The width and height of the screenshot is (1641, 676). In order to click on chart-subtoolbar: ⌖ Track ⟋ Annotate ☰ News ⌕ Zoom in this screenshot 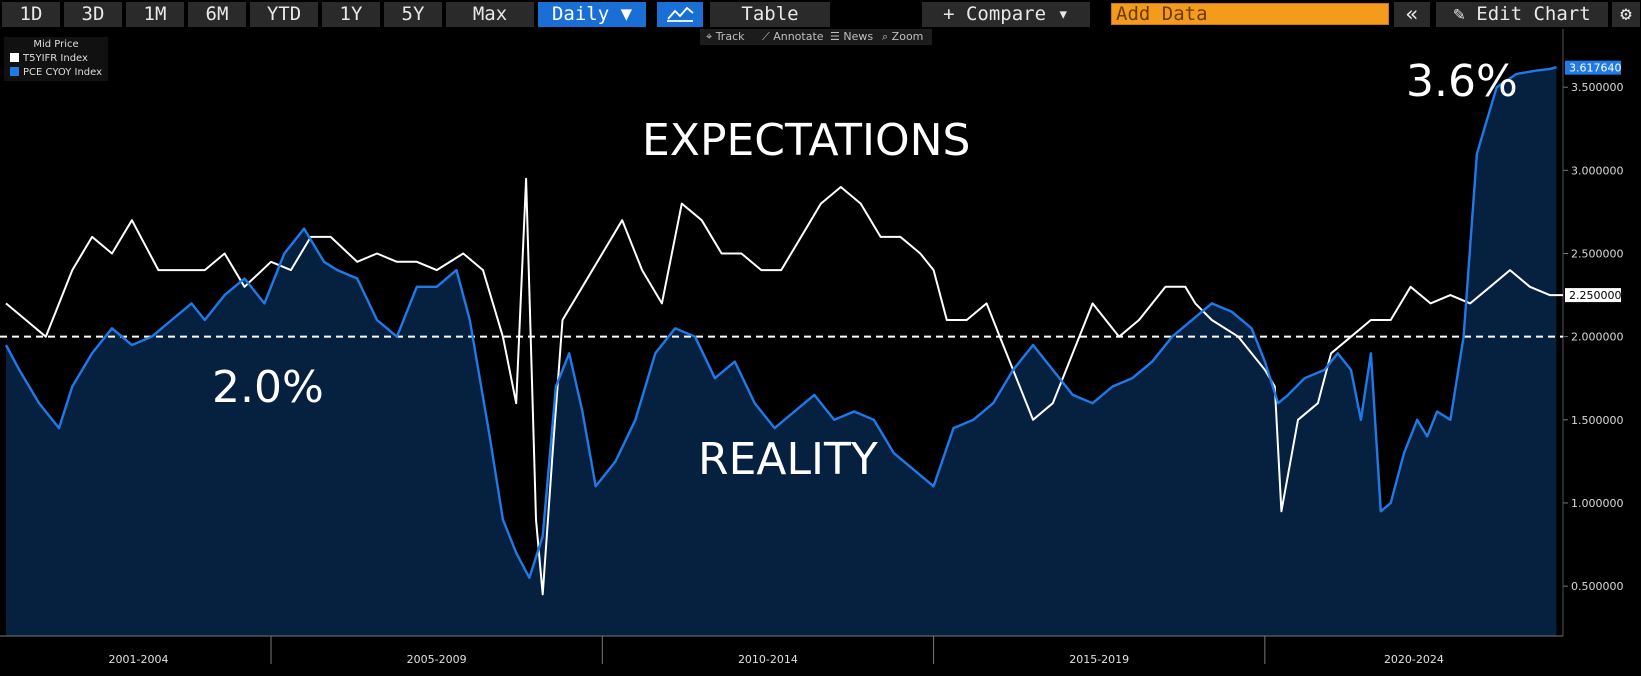, I will do `click(816, 37)`.